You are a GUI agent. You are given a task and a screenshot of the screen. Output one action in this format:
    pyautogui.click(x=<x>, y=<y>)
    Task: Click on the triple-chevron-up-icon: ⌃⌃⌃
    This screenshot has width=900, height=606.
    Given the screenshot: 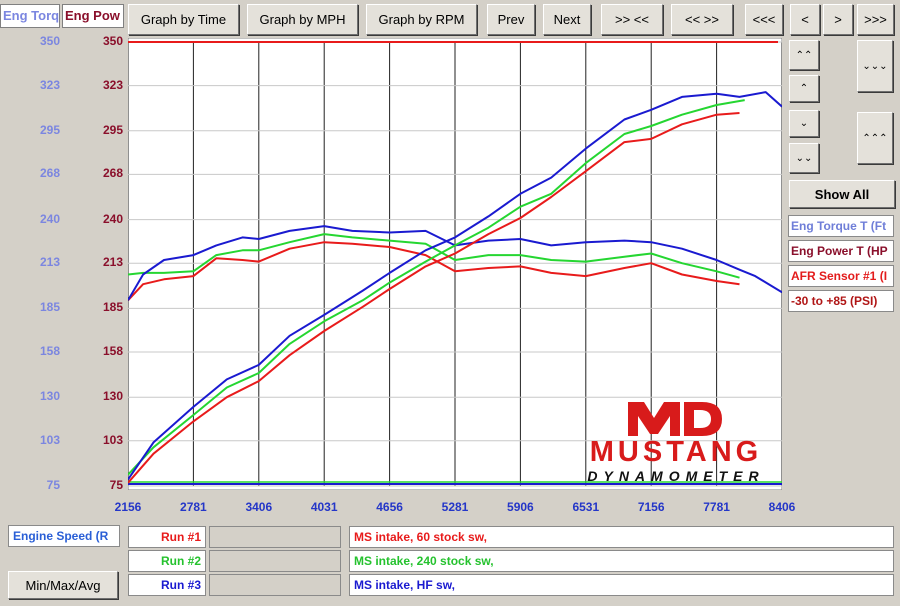 What is the action you would take?
    pyautogui.click(x=875, y=138)
    